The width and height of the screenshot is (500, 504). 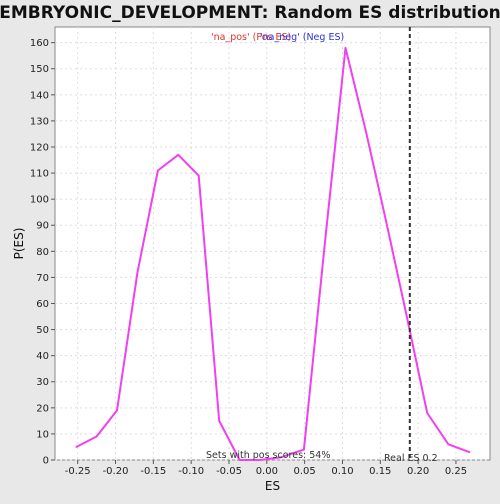 I want to click on x-tick-label: -0.05, so click(x=229, y=471).